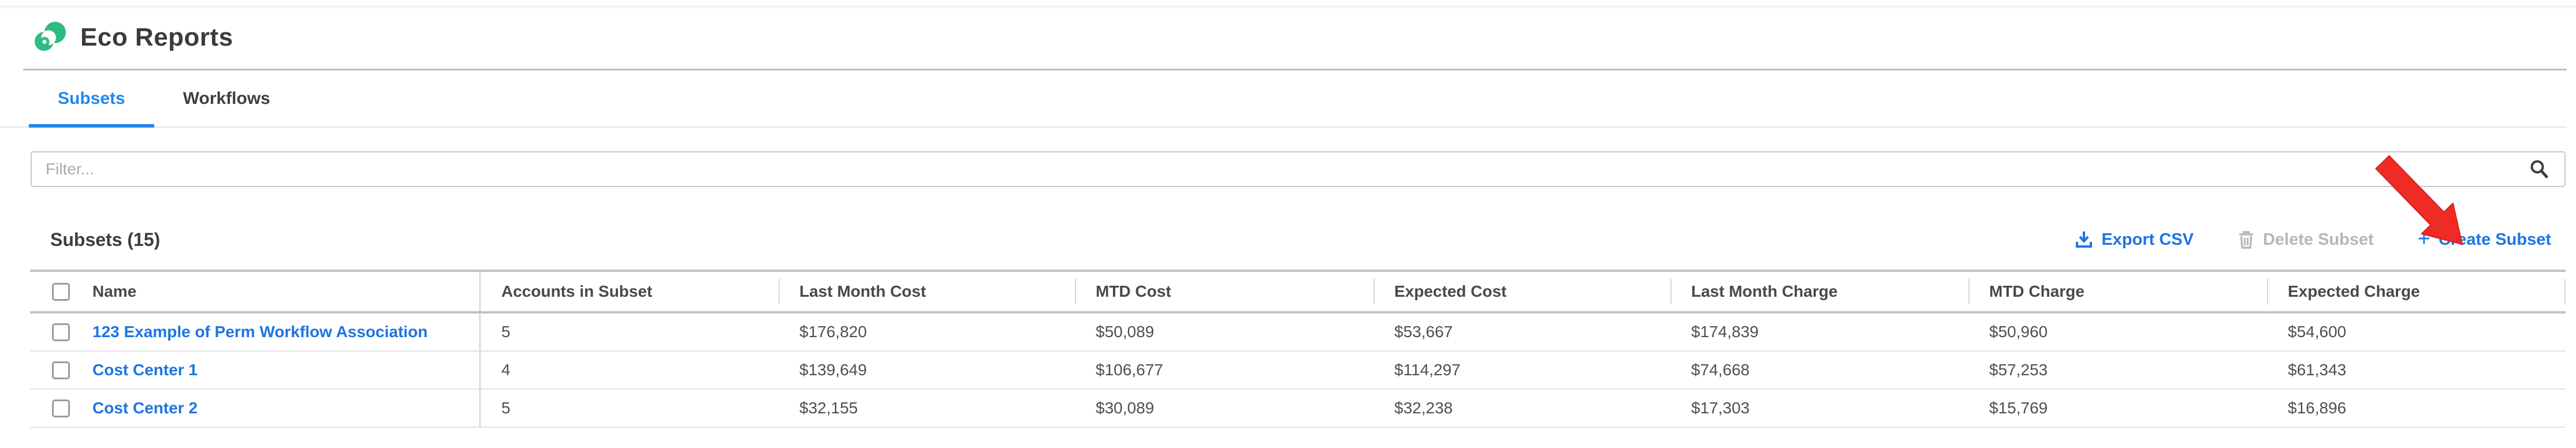 This screenshot has height=448, width=2576. What do you see at coordinates (1819, 291) in the screenshot?
I see `column-header-last-month-charge: Last Month Charge` at bounding box center [1819, 291].